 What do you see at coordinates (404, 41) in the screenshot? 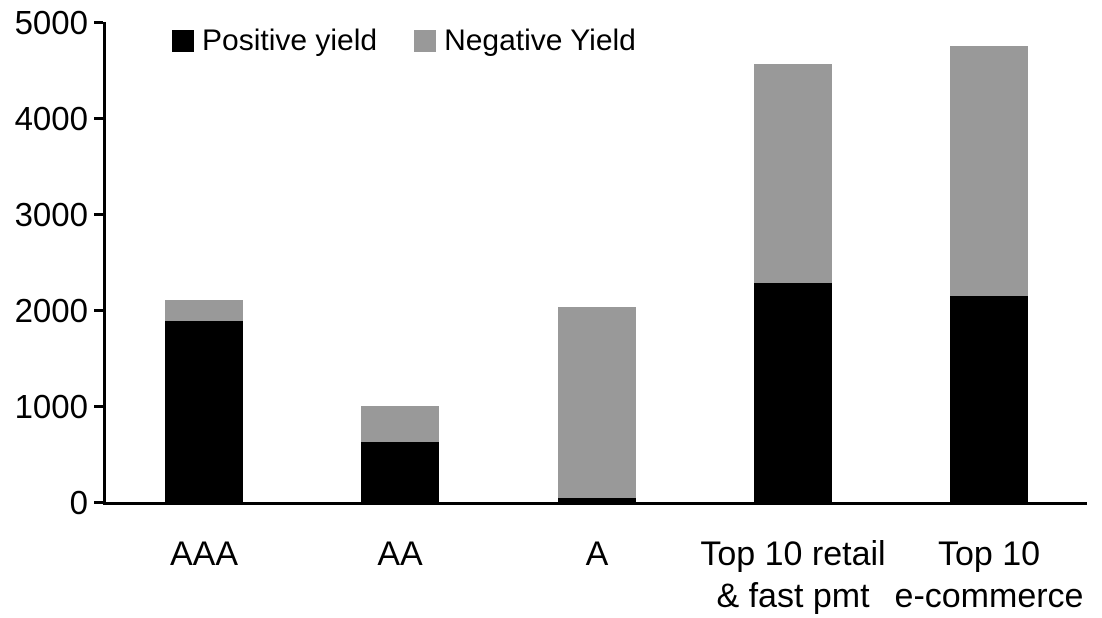
I see `legend: Positive yield Negative Yield` at bounding box center [404, 41].